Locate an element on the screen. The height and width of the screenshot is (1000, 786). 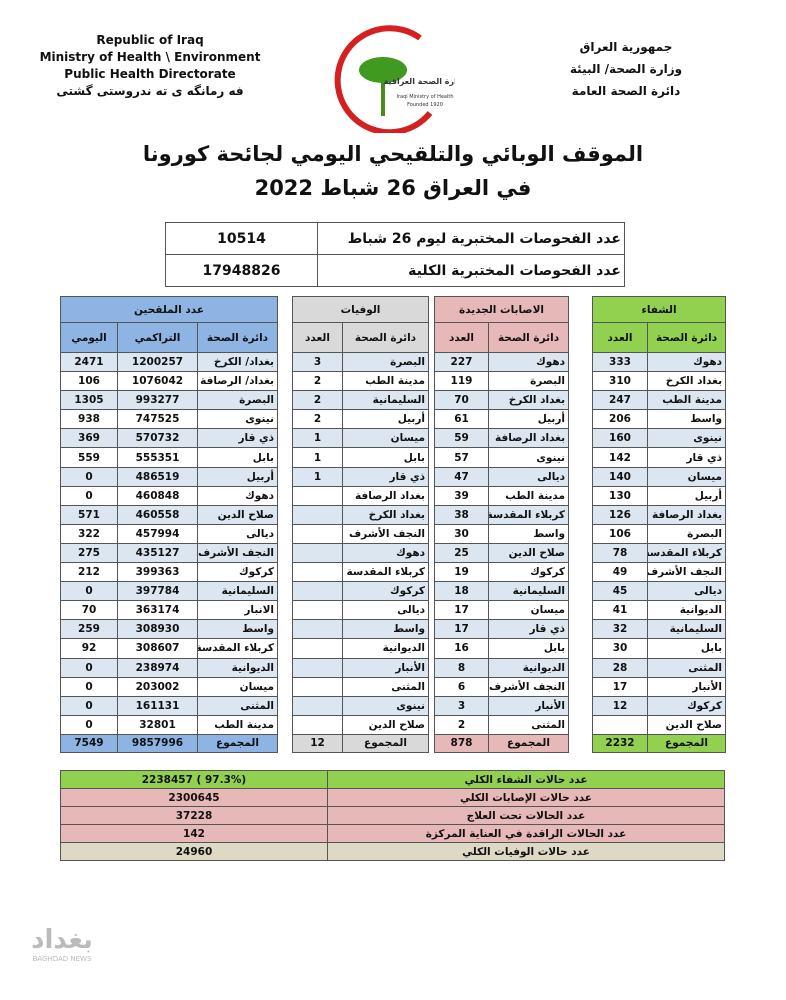
summary-value: 24960 is located at coordinates (194, 851).